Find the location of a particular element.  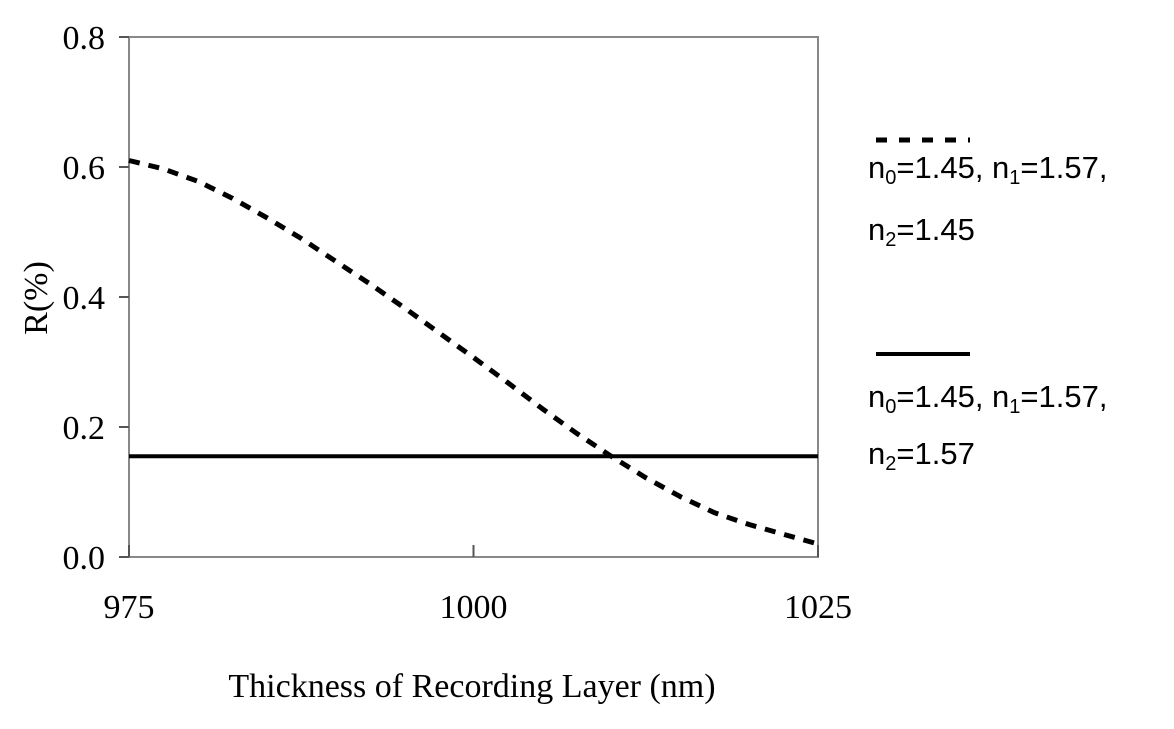

legend-label-2-1: n0=1.45, n1=1.57, is located at coordinates (988, 398).